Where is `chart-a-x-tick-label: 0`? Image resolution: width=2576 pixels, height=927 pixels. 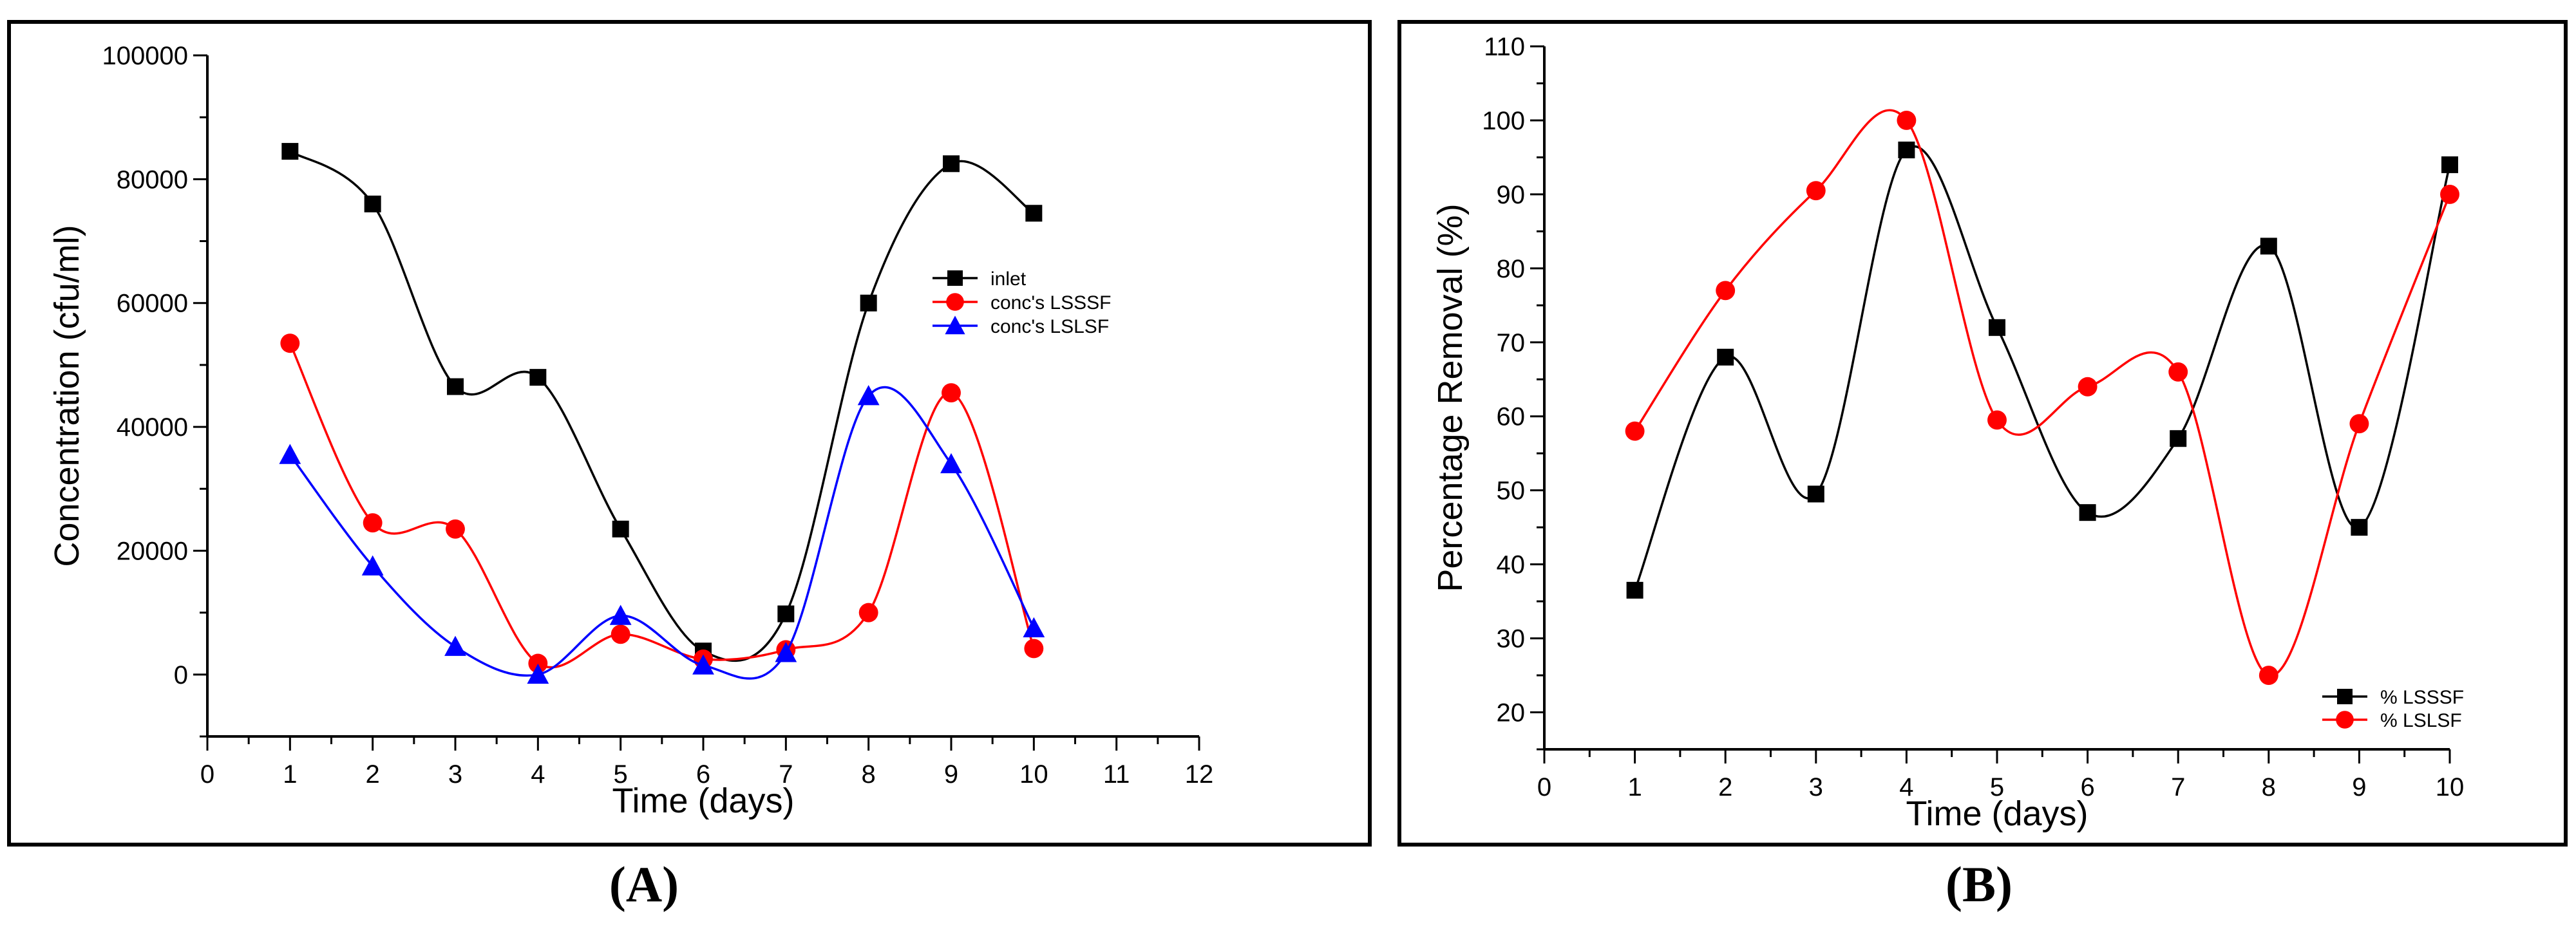
chart-a-x-tick-label: 0 is located at coordinates (207, 775).